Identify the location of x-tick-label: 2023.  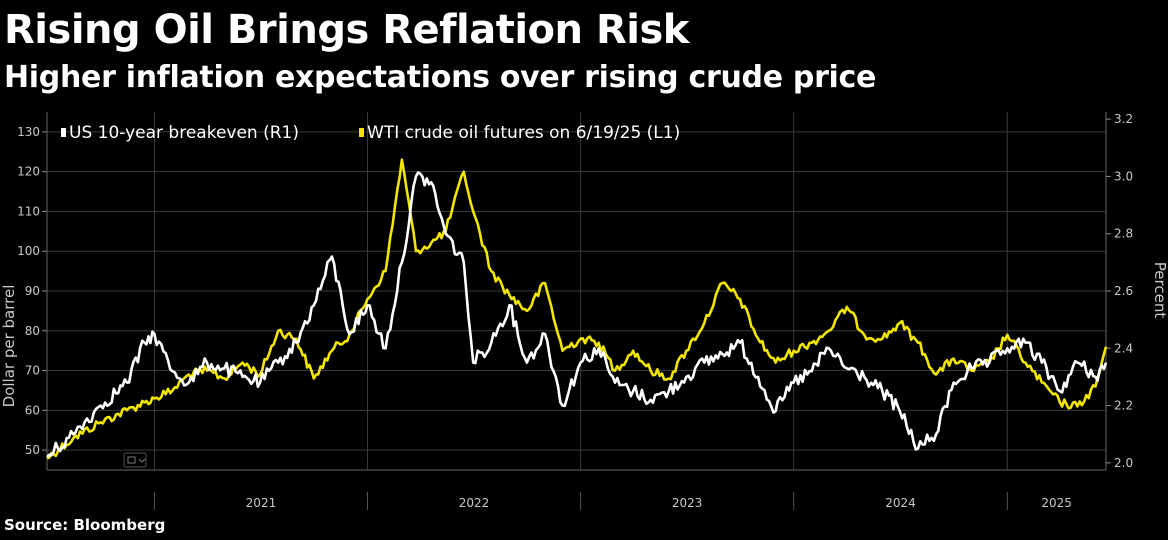
(687, 503).